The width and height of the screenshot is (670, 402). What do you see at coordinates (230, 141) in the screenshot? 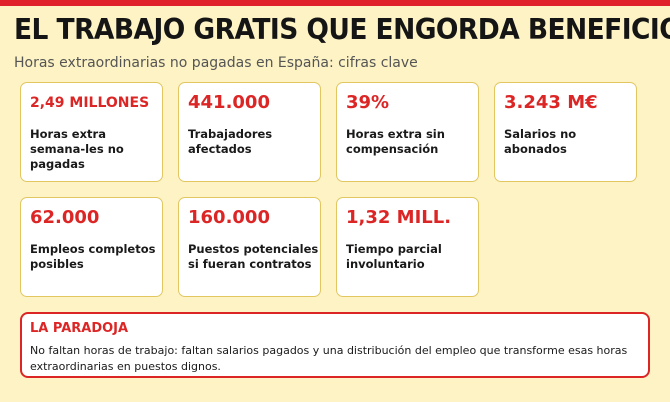
I see `stat-label: Trabajadores afectados` at bounding box center [230, 141].